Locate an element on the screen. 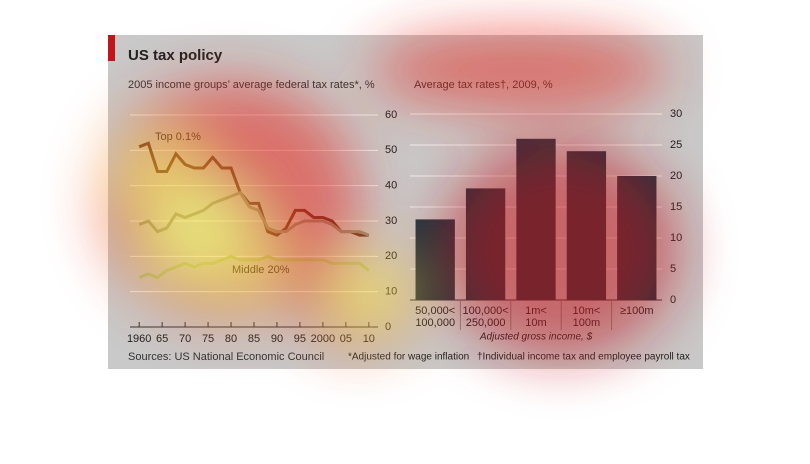  note: *Adjusted for wage inflation is located at coordinates (408, 357).